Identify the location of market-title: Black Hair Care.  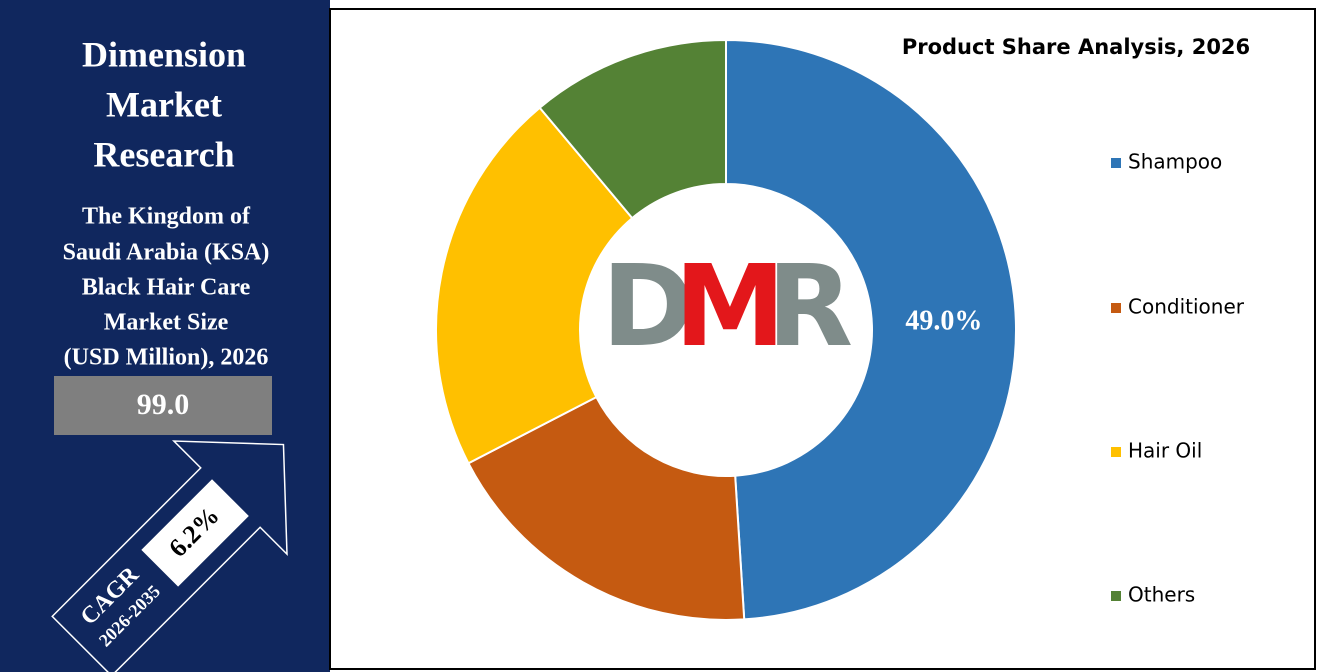
(166, 288).